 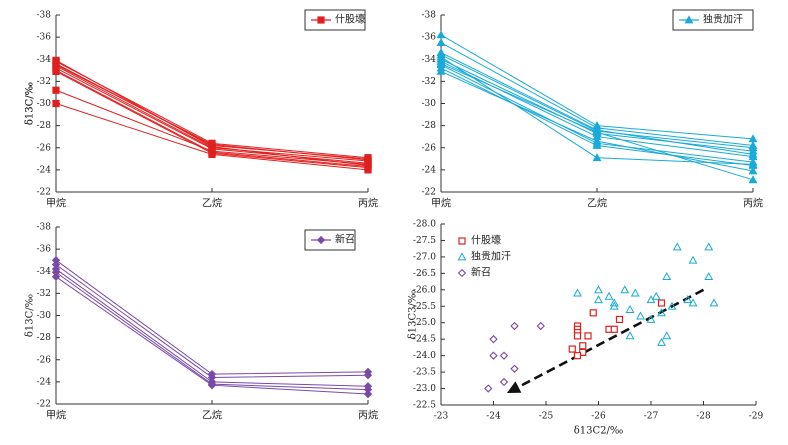 What do you see at coordinates (605, 341) in the screenshot?
I see `trend-arrow` at bounding box center [605, 341].